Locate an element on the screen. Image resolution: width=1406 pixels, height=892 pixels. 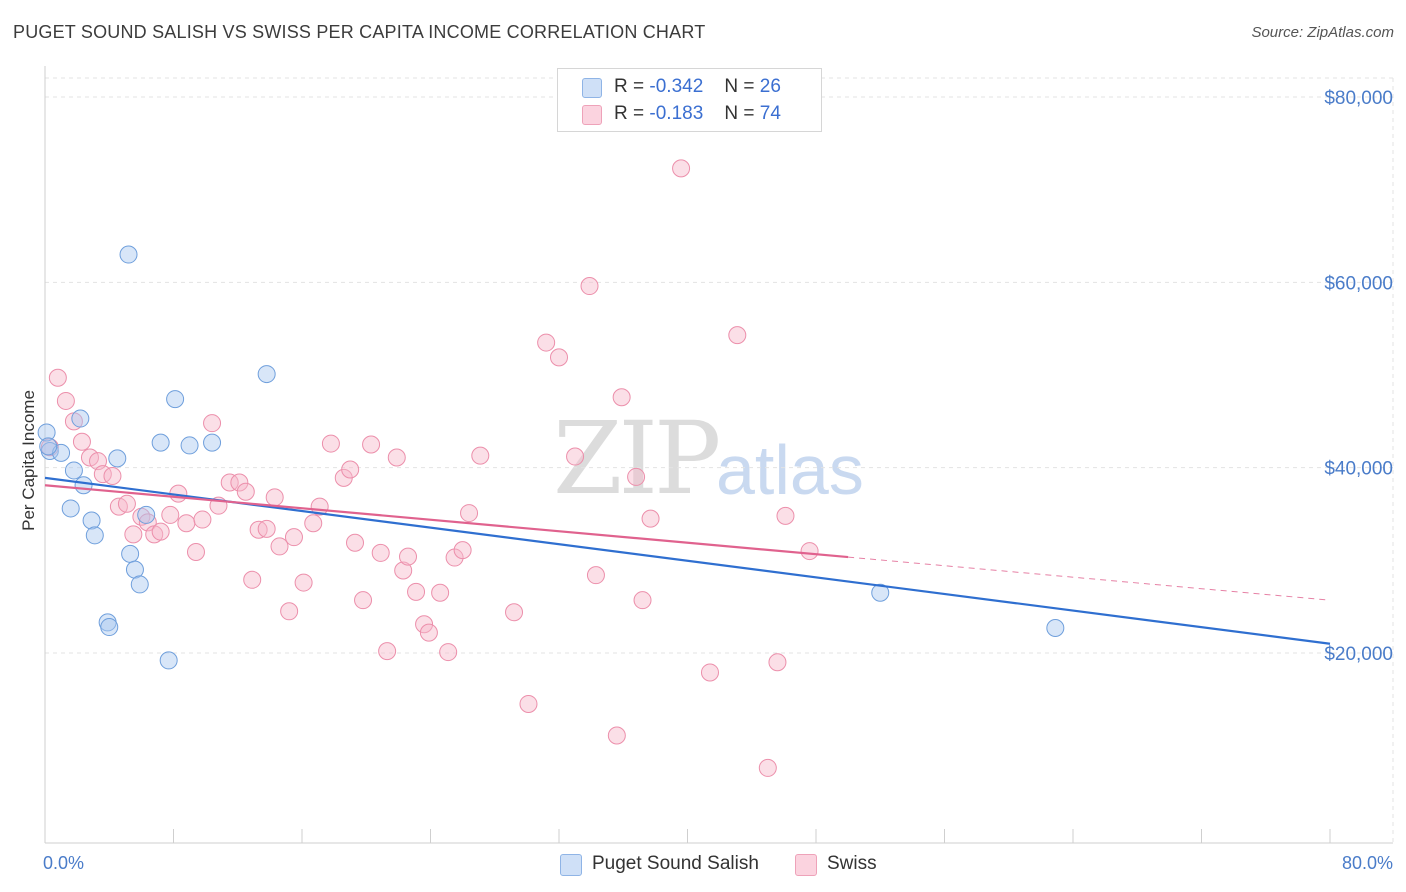
legend-n-value: 26 is located at coordinates (770, 86).